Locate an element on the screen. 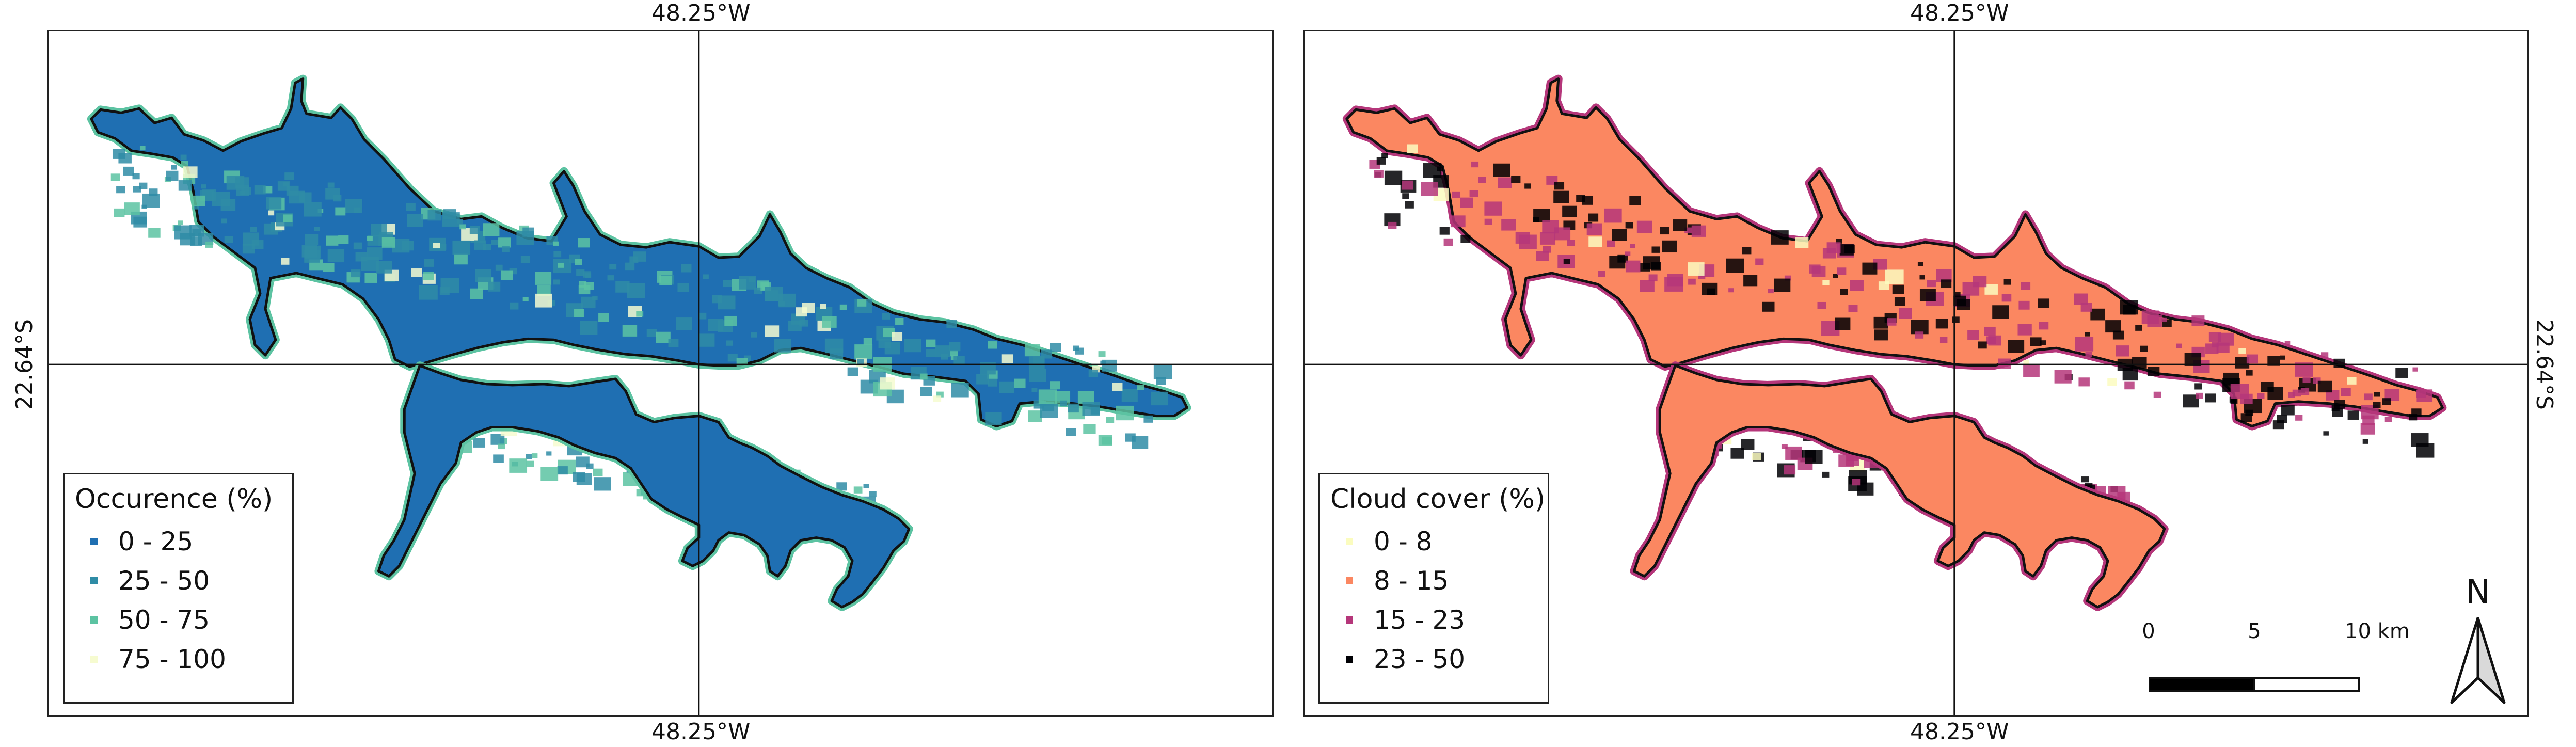 The image size is (2576, 747). scale-bar-white-segment is located at coordinates (2306, 685).